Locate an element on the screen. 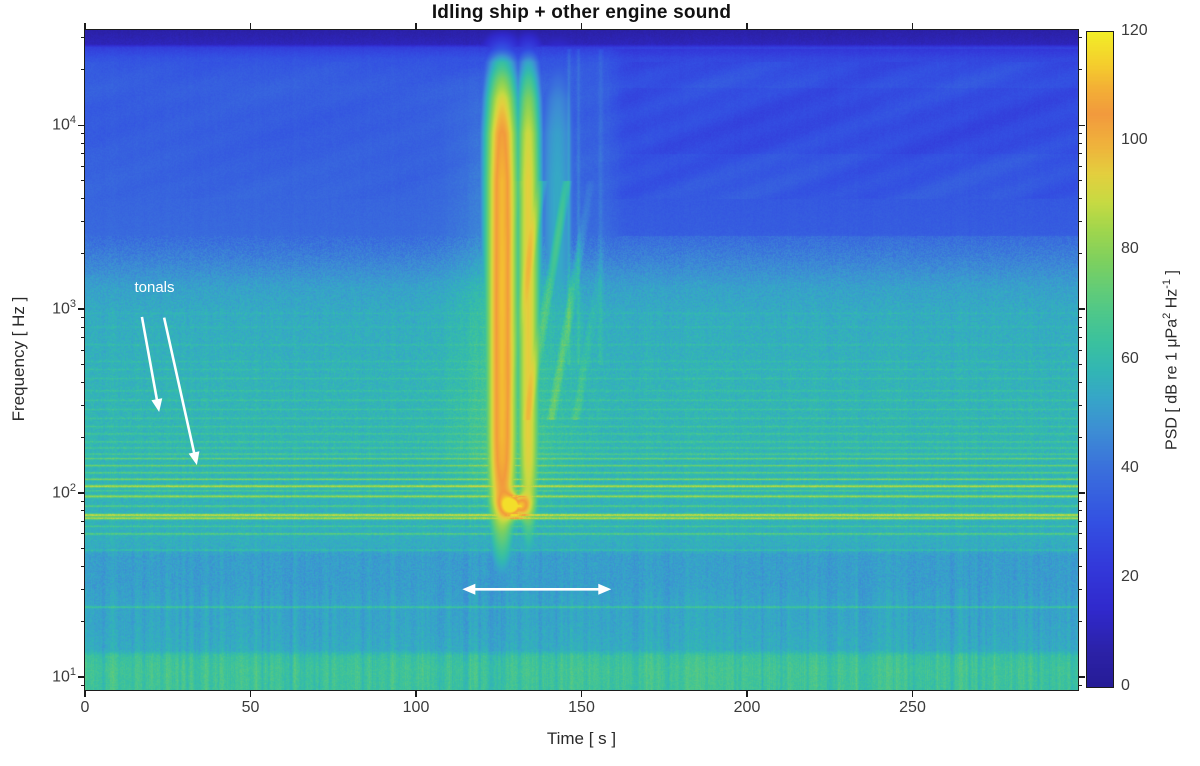  colorbar-canvas is located at coordinates (1100, 359).